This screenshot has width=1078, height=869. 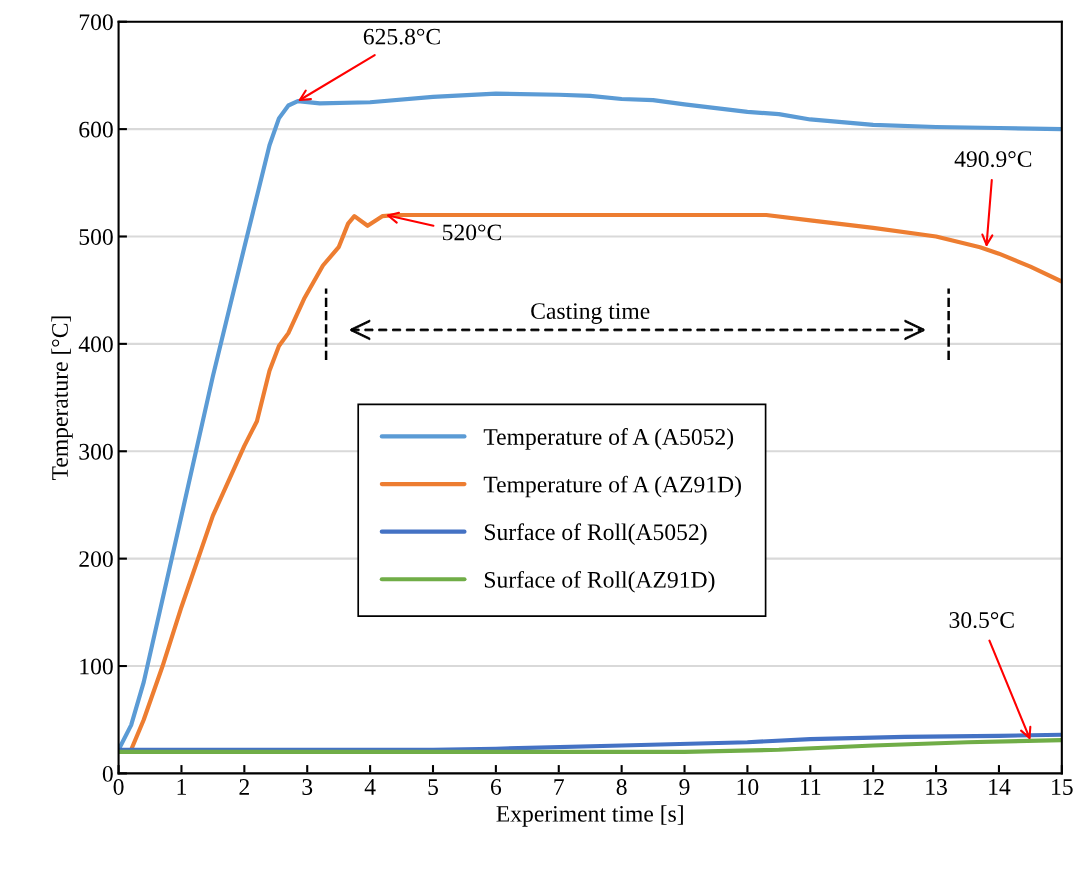 I want to click on annotation: 30.5°C, so click(x=981, y=620).